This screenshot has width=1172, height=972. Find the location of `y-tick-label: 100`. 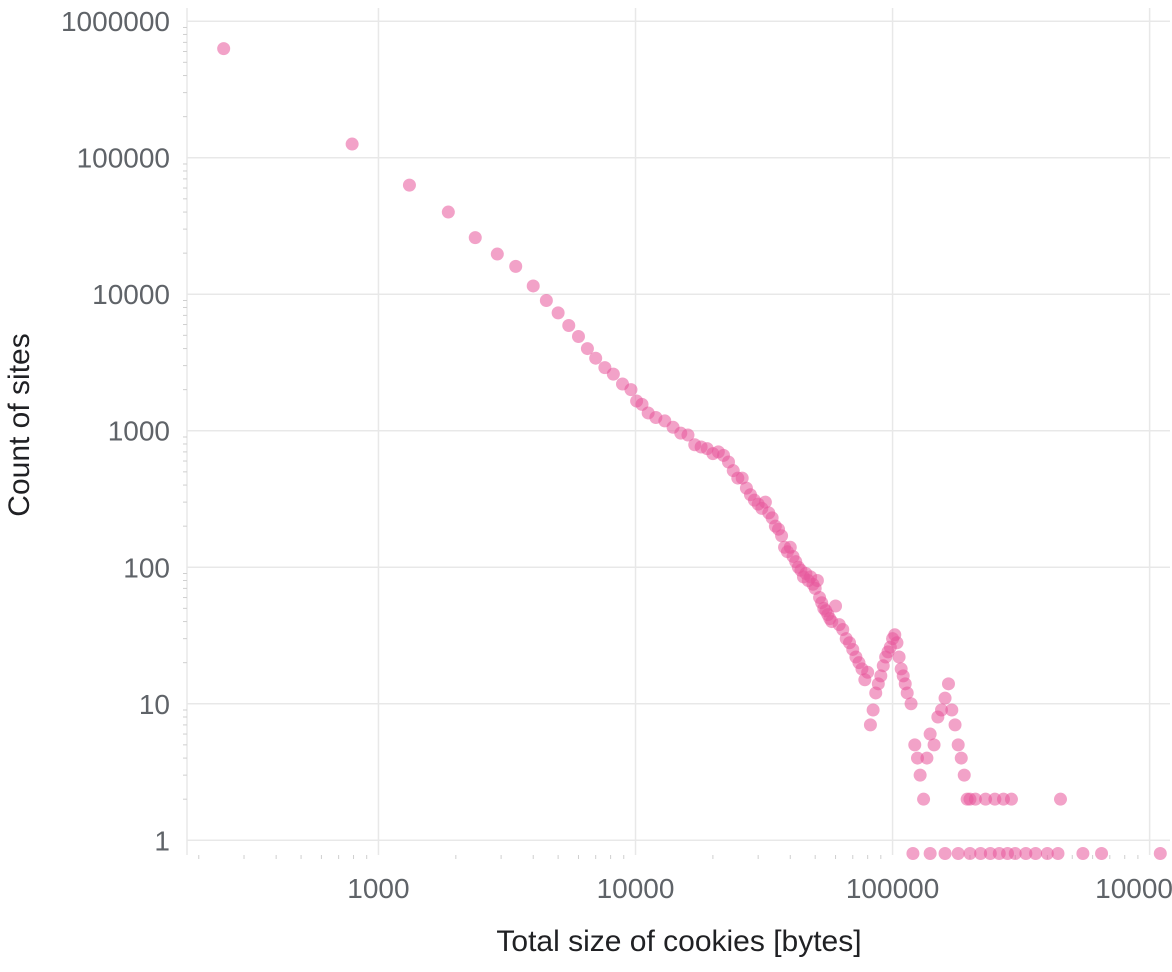

y-tick-label: 100 is located at coordinates (146, 567).